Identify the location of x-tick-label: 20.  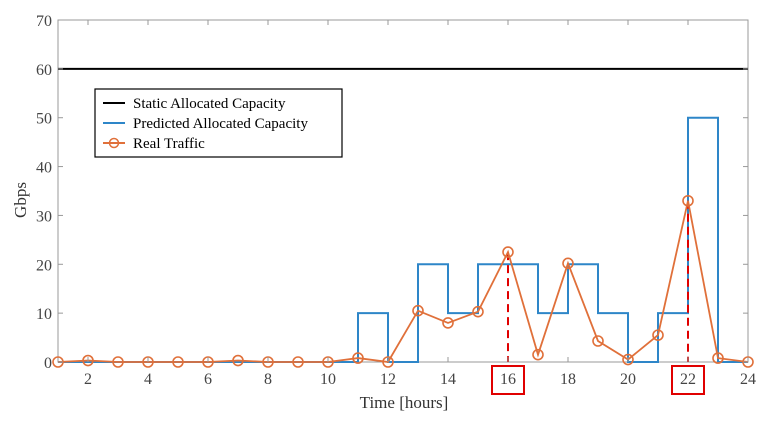
(628, 379).